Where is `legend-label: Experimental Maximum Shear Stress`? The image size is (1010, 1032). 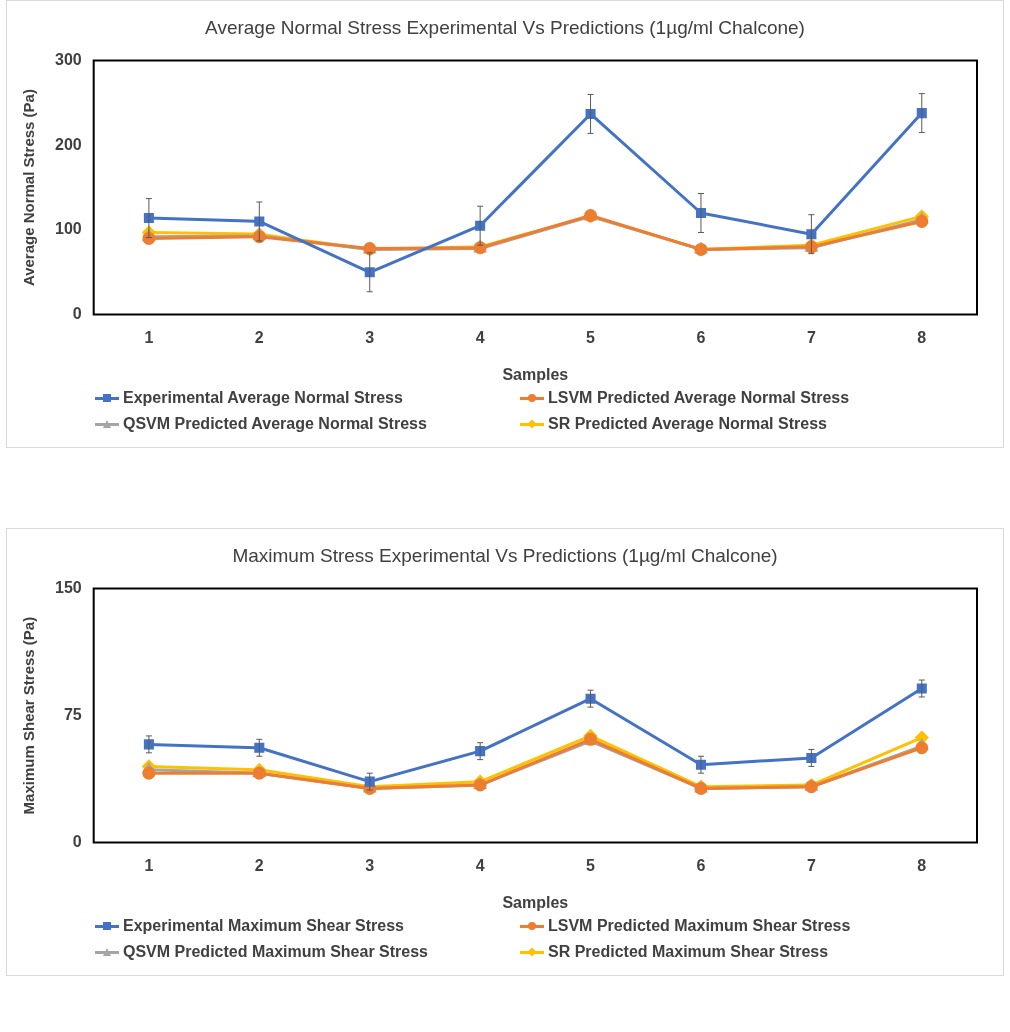 legend-label: Experimental Maximum Shear Stress is located at coordinates (264, 926).